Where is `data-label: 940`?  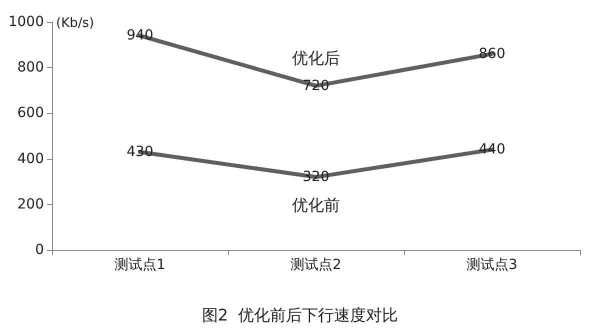
data-label: 940 is located at coordinates (140, 36).